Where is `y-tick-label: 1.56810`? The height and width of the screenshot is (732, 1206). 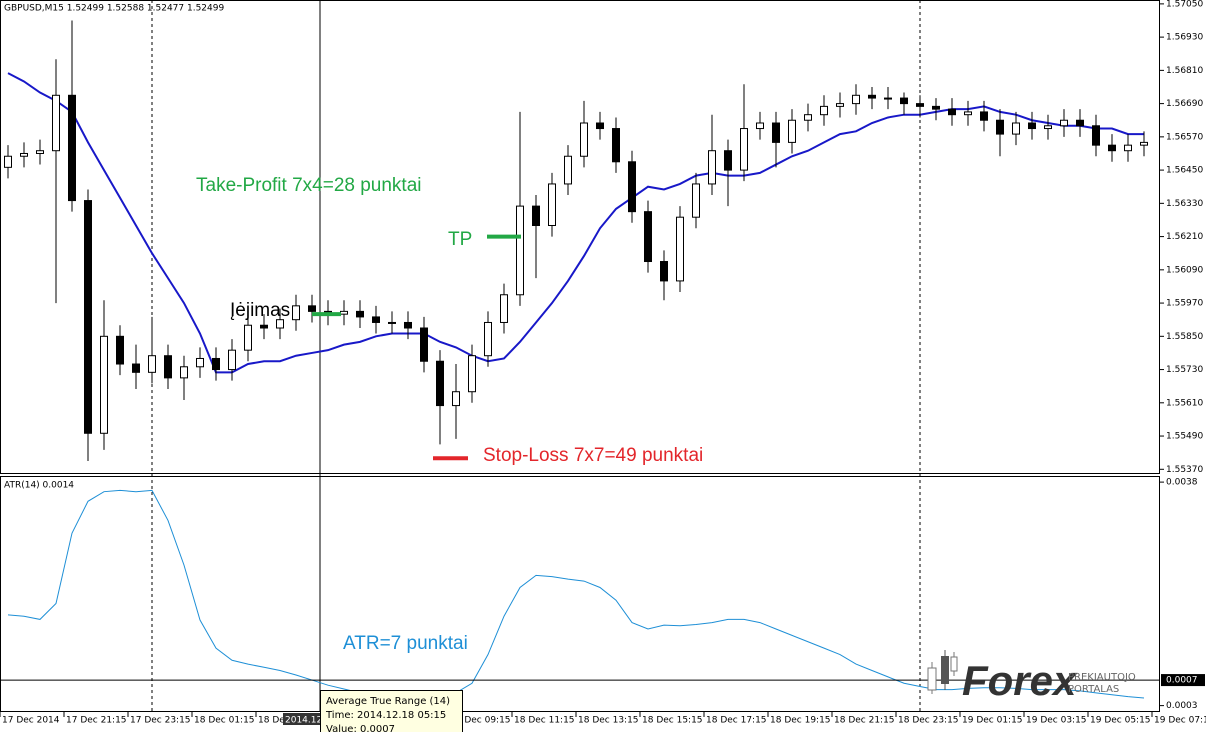
y-tick-label: 1.56810 is located at coordinates (1184, 71).